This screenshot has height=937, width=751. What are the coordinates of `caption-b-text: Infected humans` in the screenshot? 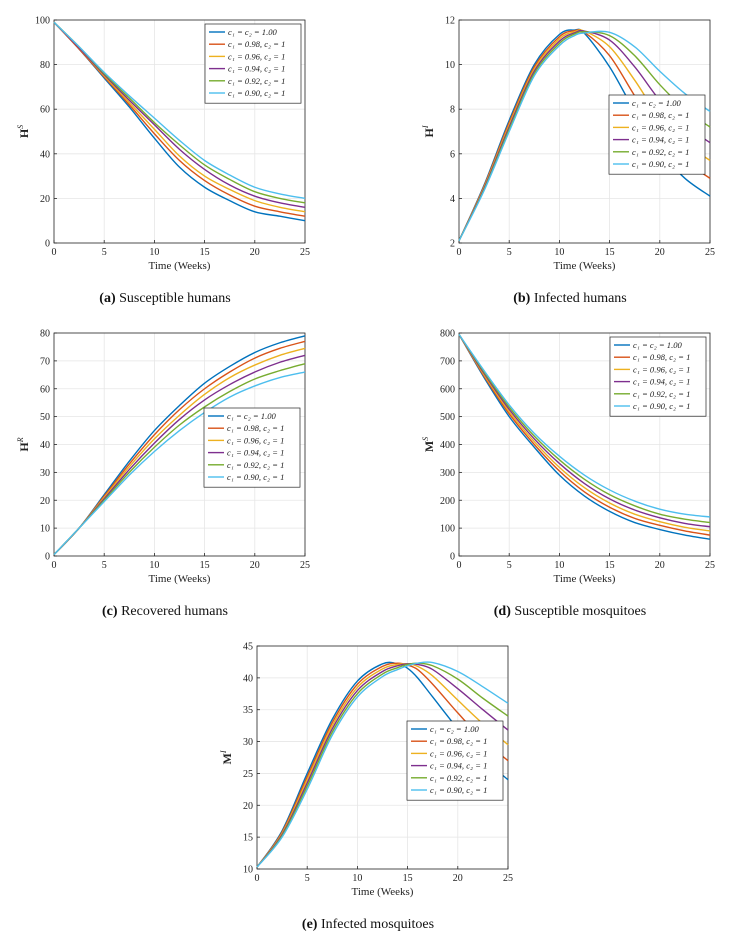 It's located at (580, 298).